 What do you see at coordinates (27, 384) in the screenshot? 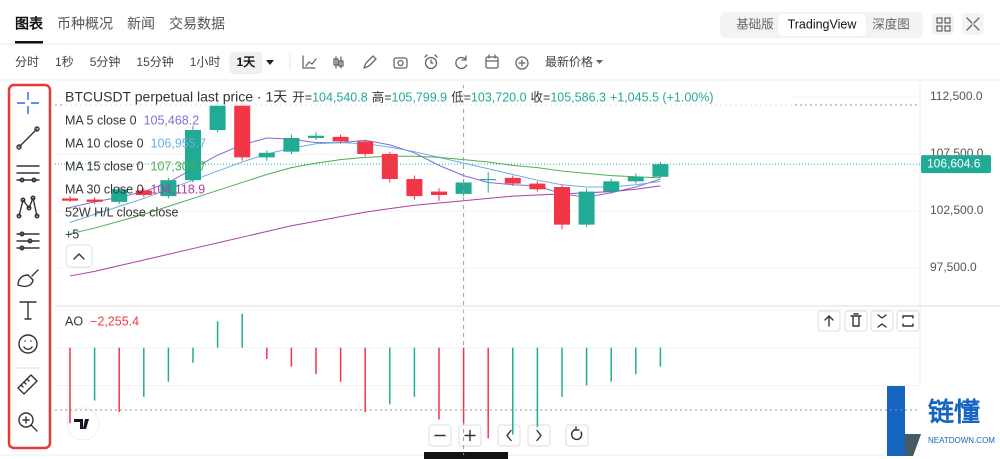
I see `measure-tool` at bounding box center [27, 384].